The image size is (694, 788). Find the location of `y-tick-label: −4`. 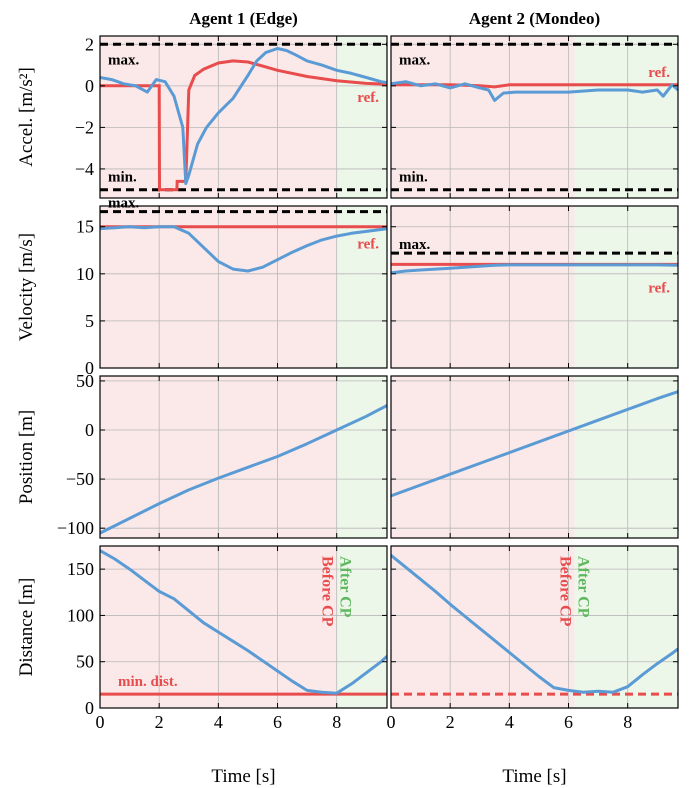

y-tick-label: −4 is located at coordinates (84, 169).